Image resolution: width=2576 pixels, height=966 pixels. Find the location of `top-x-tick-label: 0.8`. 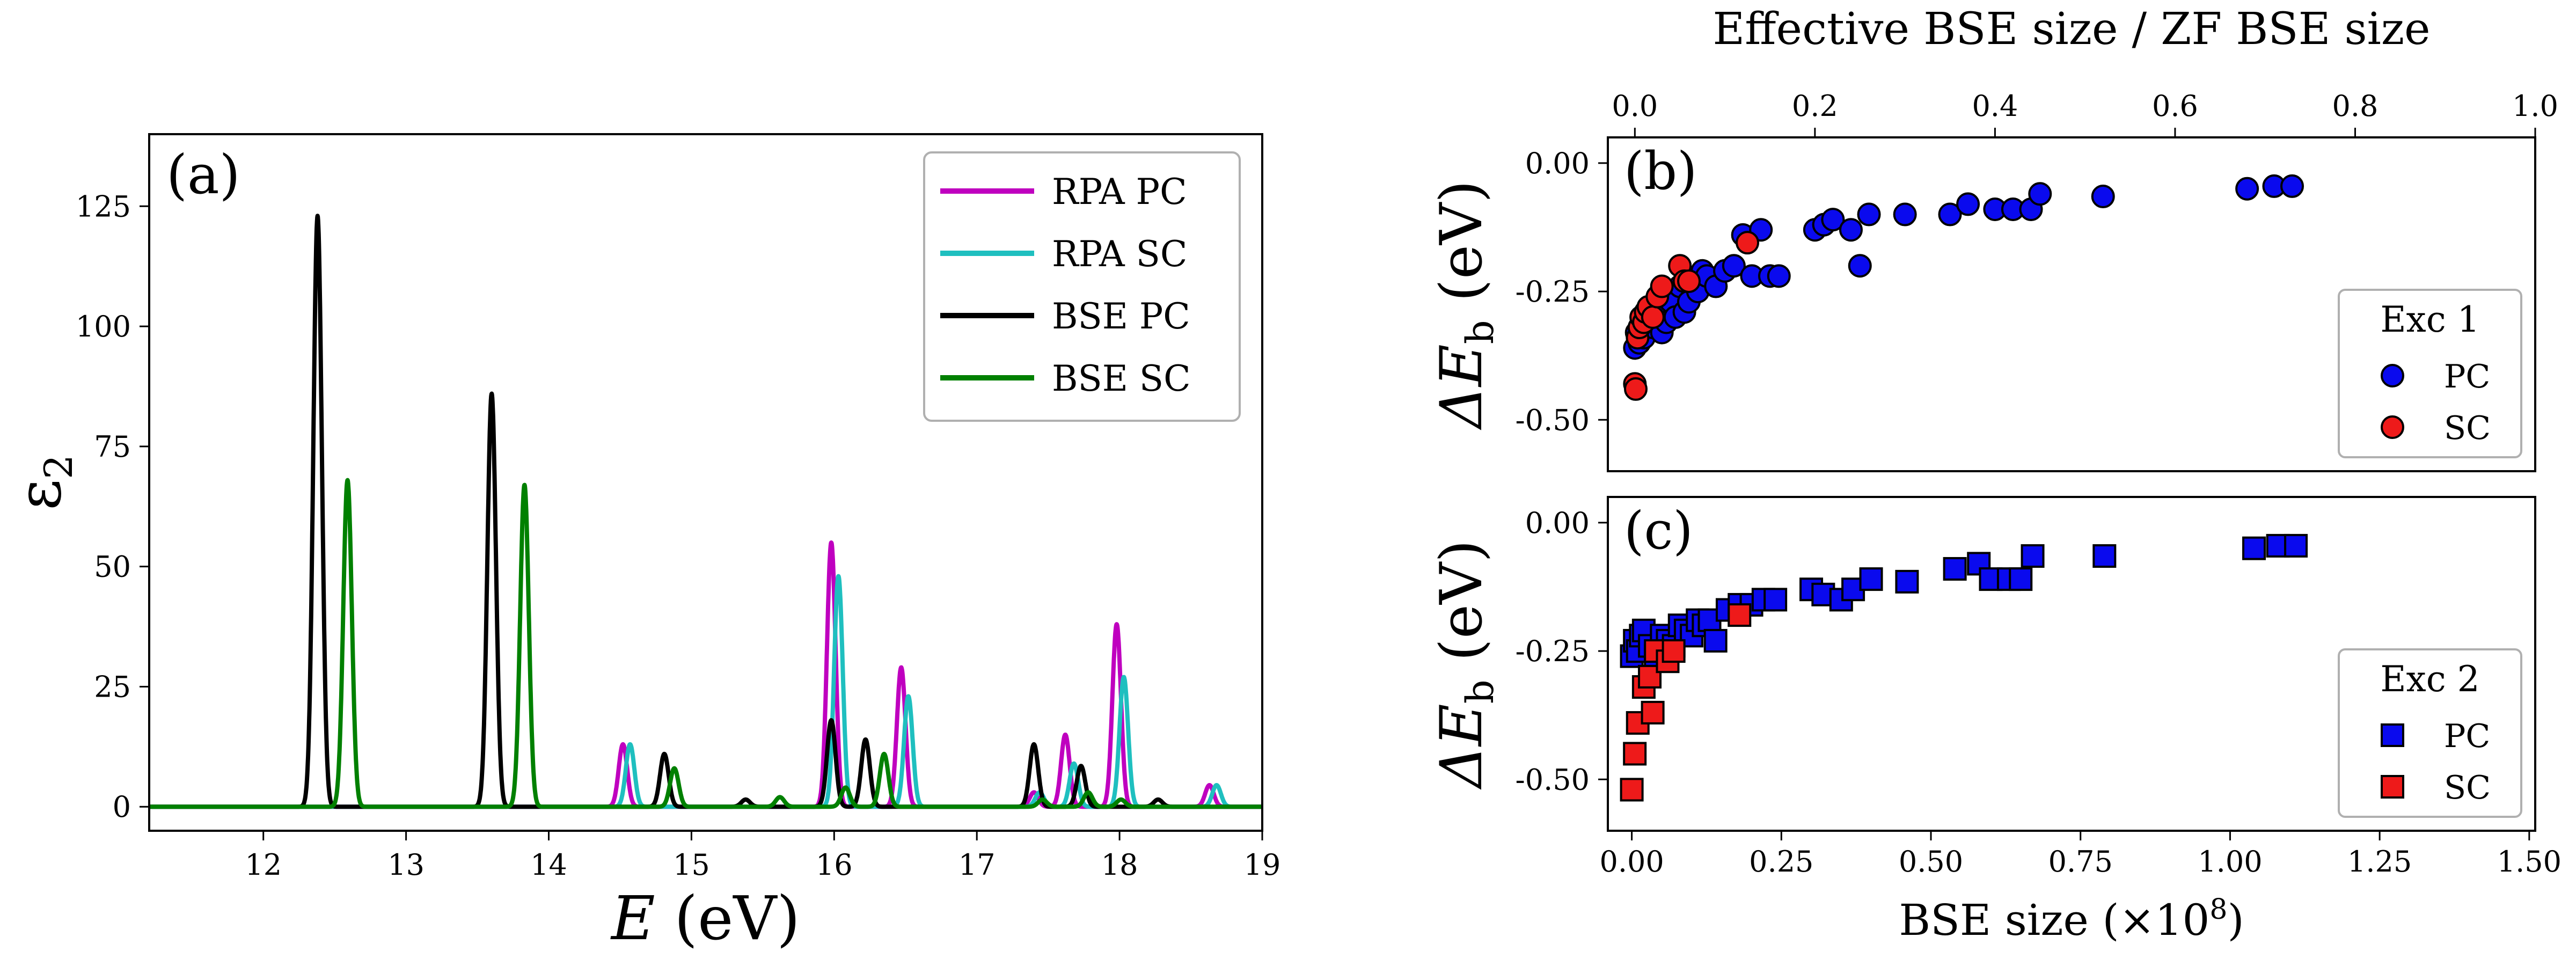

top-x-tick-label: 0.8 is located at coordinates (2355, 106).